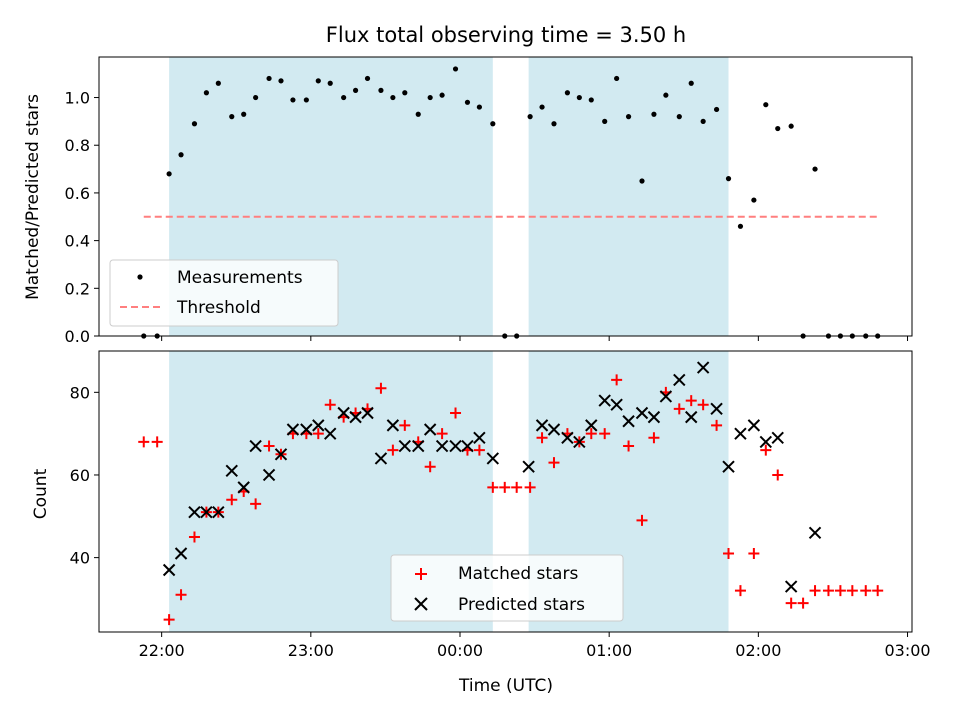 This screenshot has height=720, width=960. What do you see at coordinates (907, 650) in the screenshot?
I see `x-tick-label: 03:00` at bounding box center [907, 650].